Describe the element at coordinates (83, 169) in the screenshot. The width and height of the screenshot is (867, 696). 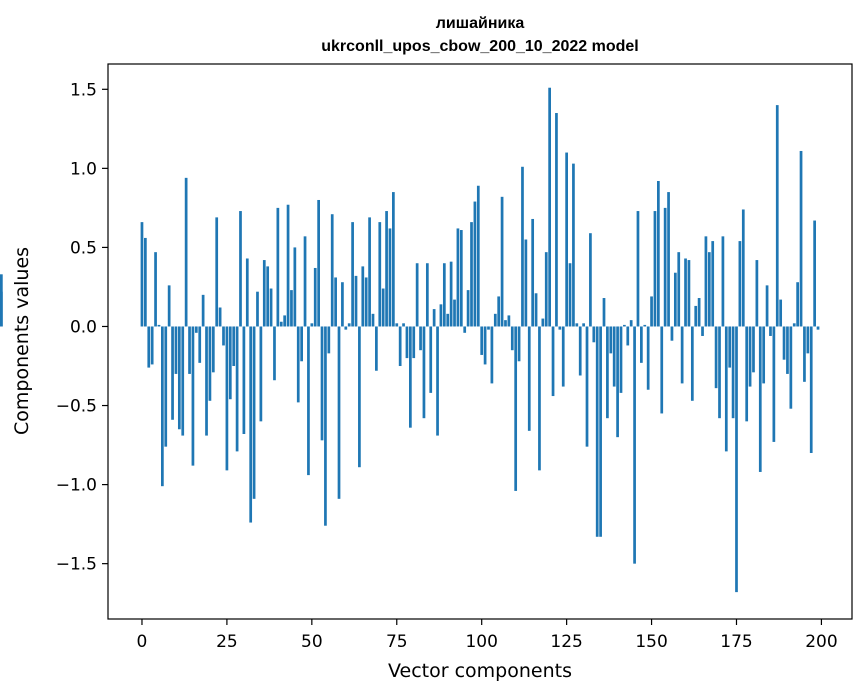
I see `y-tick-label: 1.0` at that location.